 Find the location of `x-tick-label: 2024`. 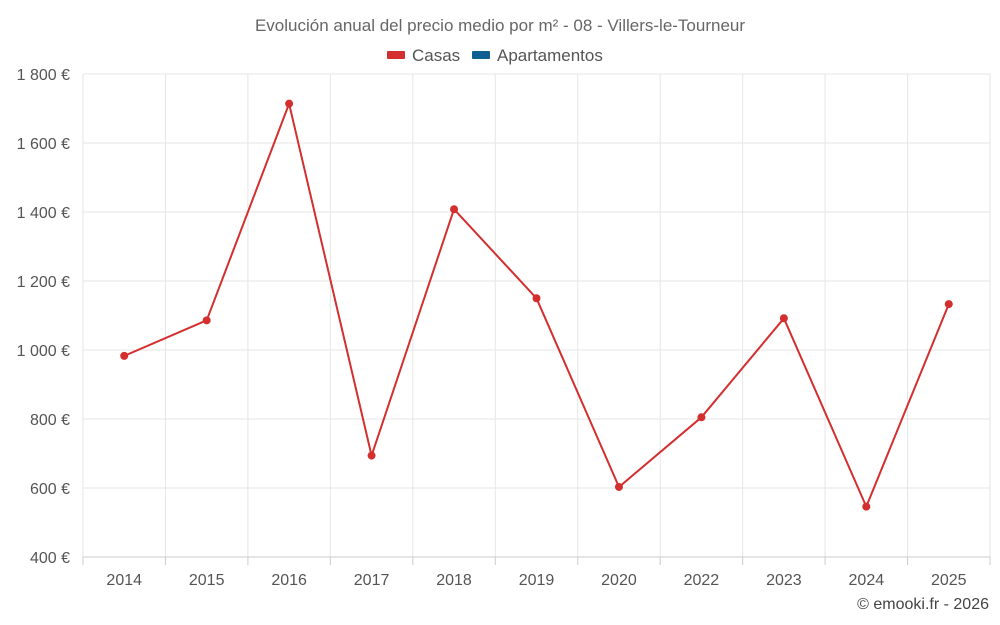

x-tick-label: 2024 is located at coordinates (867, 580).